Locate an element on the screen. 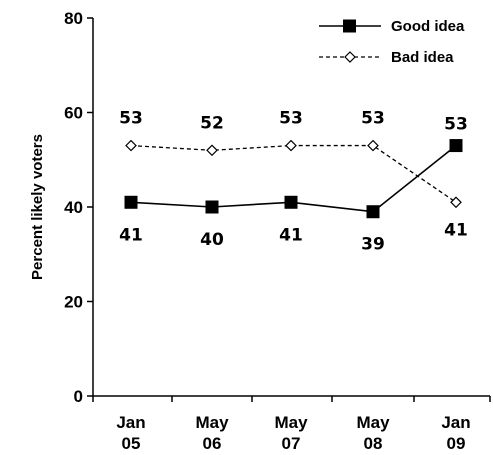 This screenshot has height=455, width=493. bad-idea-line is located at coordinates (293, 173).